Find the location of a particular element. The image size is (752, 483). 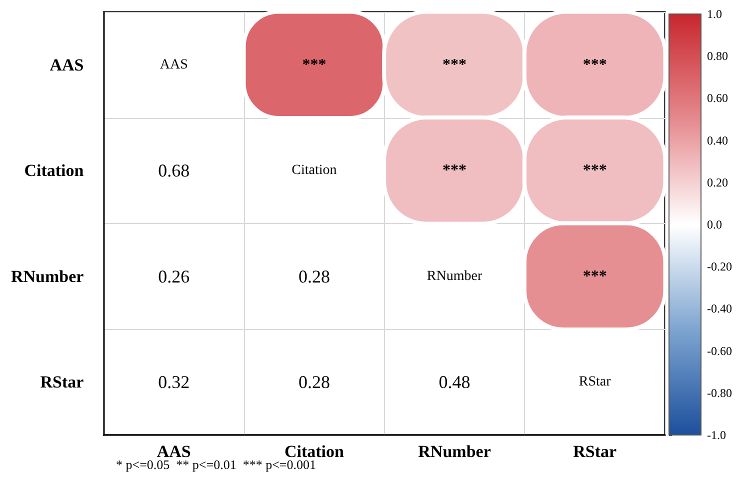

text: RStar is located at coordinates (594, 382).